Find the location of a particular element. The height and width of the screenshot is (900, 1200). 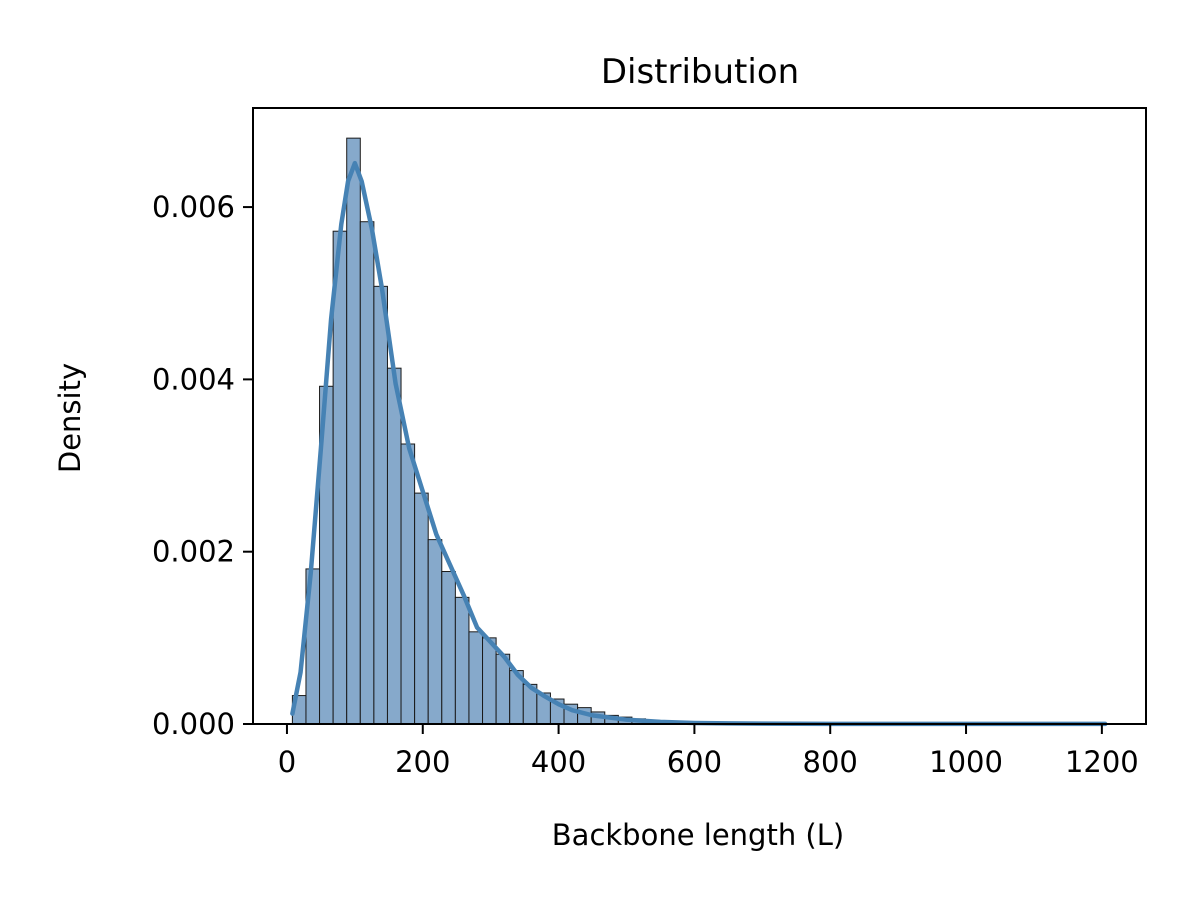

y-axis-label: Density is located at coordinates (70, 418).